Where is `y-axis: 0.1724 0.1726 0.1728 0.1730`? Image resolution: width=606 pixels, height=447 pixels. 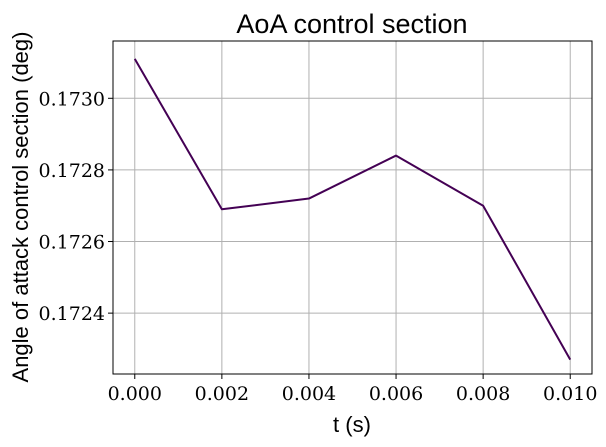
y-axis: 0.1724 0.1726 0.1728 0.1730 is located at coordinates (76, 206).